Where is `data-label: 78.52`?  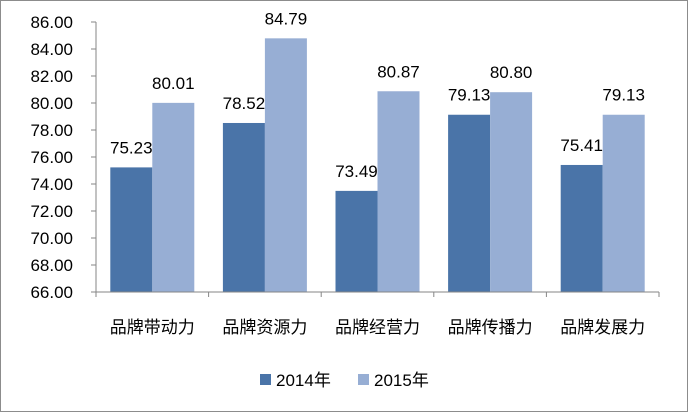
data-label: 78.52 is located at coordinates (244, 103).